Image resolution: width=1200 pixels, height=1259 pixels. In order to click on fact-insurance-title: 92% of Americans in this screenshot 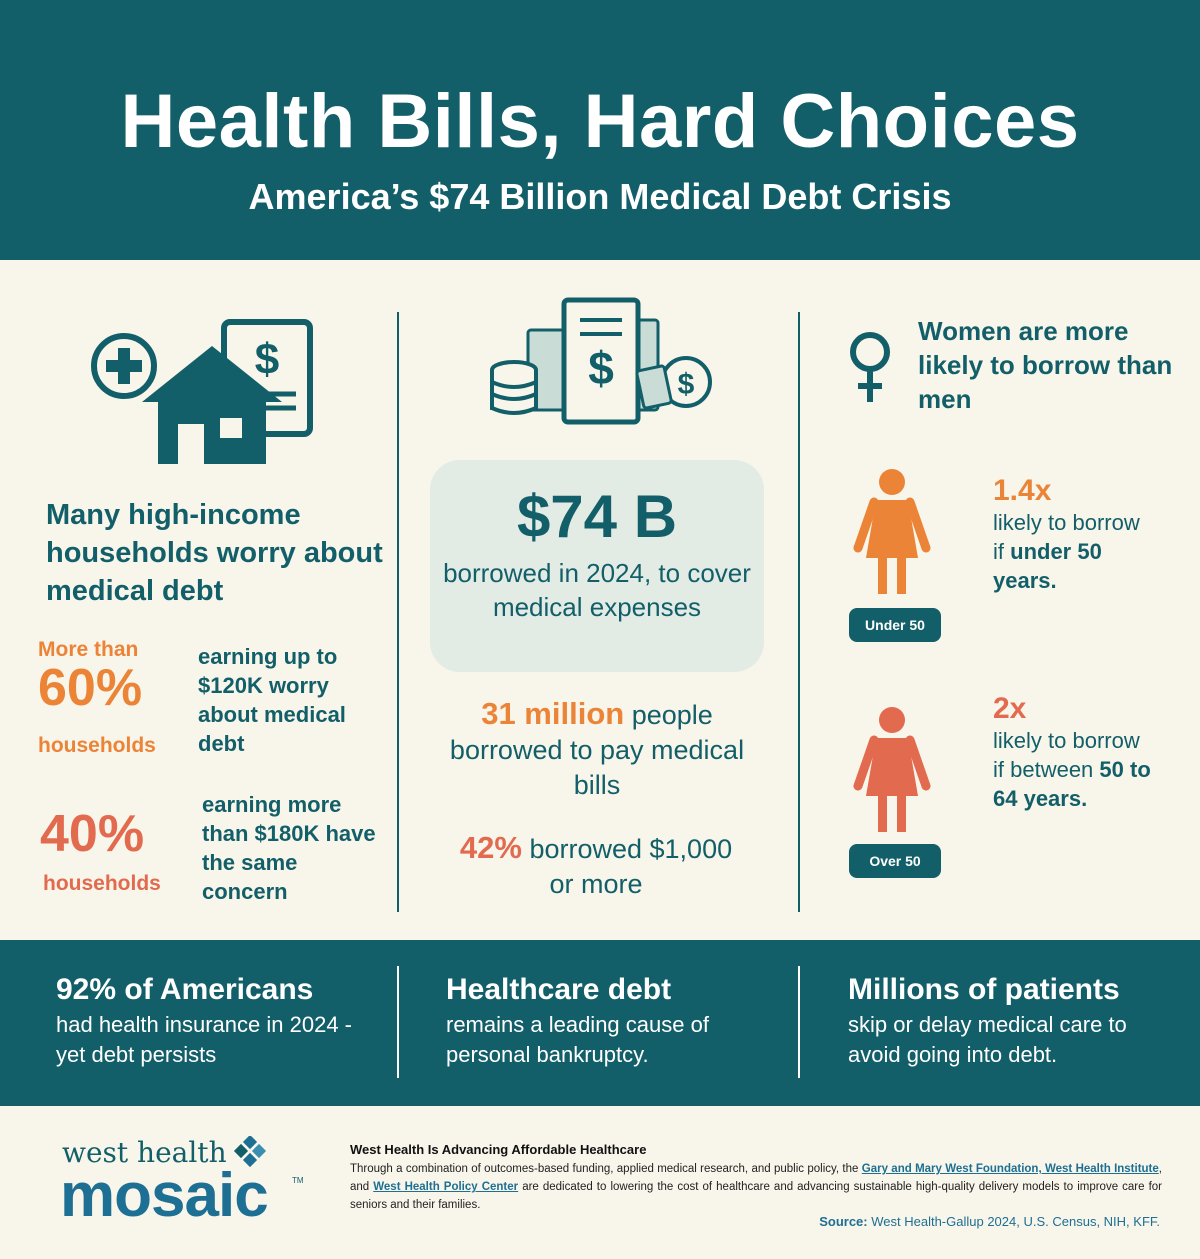, I will do `click(185, 989)`.